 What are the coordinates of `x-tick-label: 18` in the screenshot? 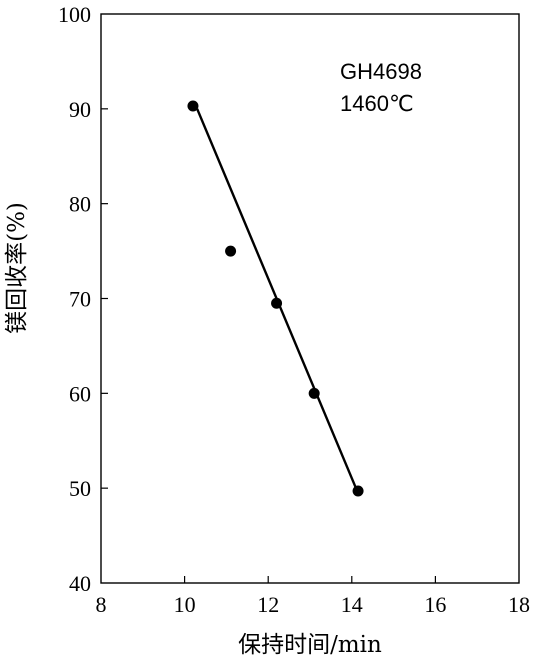 It's located at (519, 604).